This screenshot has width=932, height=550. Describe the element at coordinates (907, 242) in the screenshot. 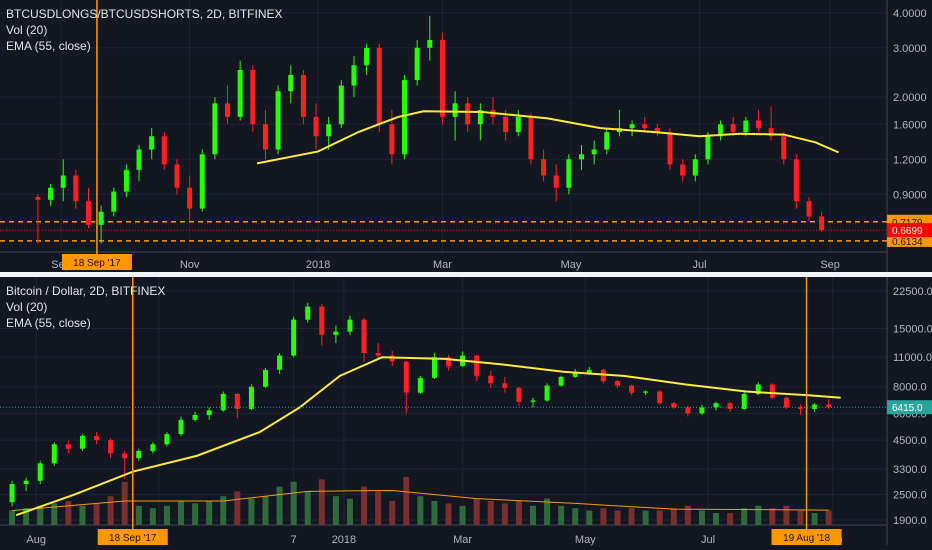

I see `level-price-tag-label: 0.6134` at that location.